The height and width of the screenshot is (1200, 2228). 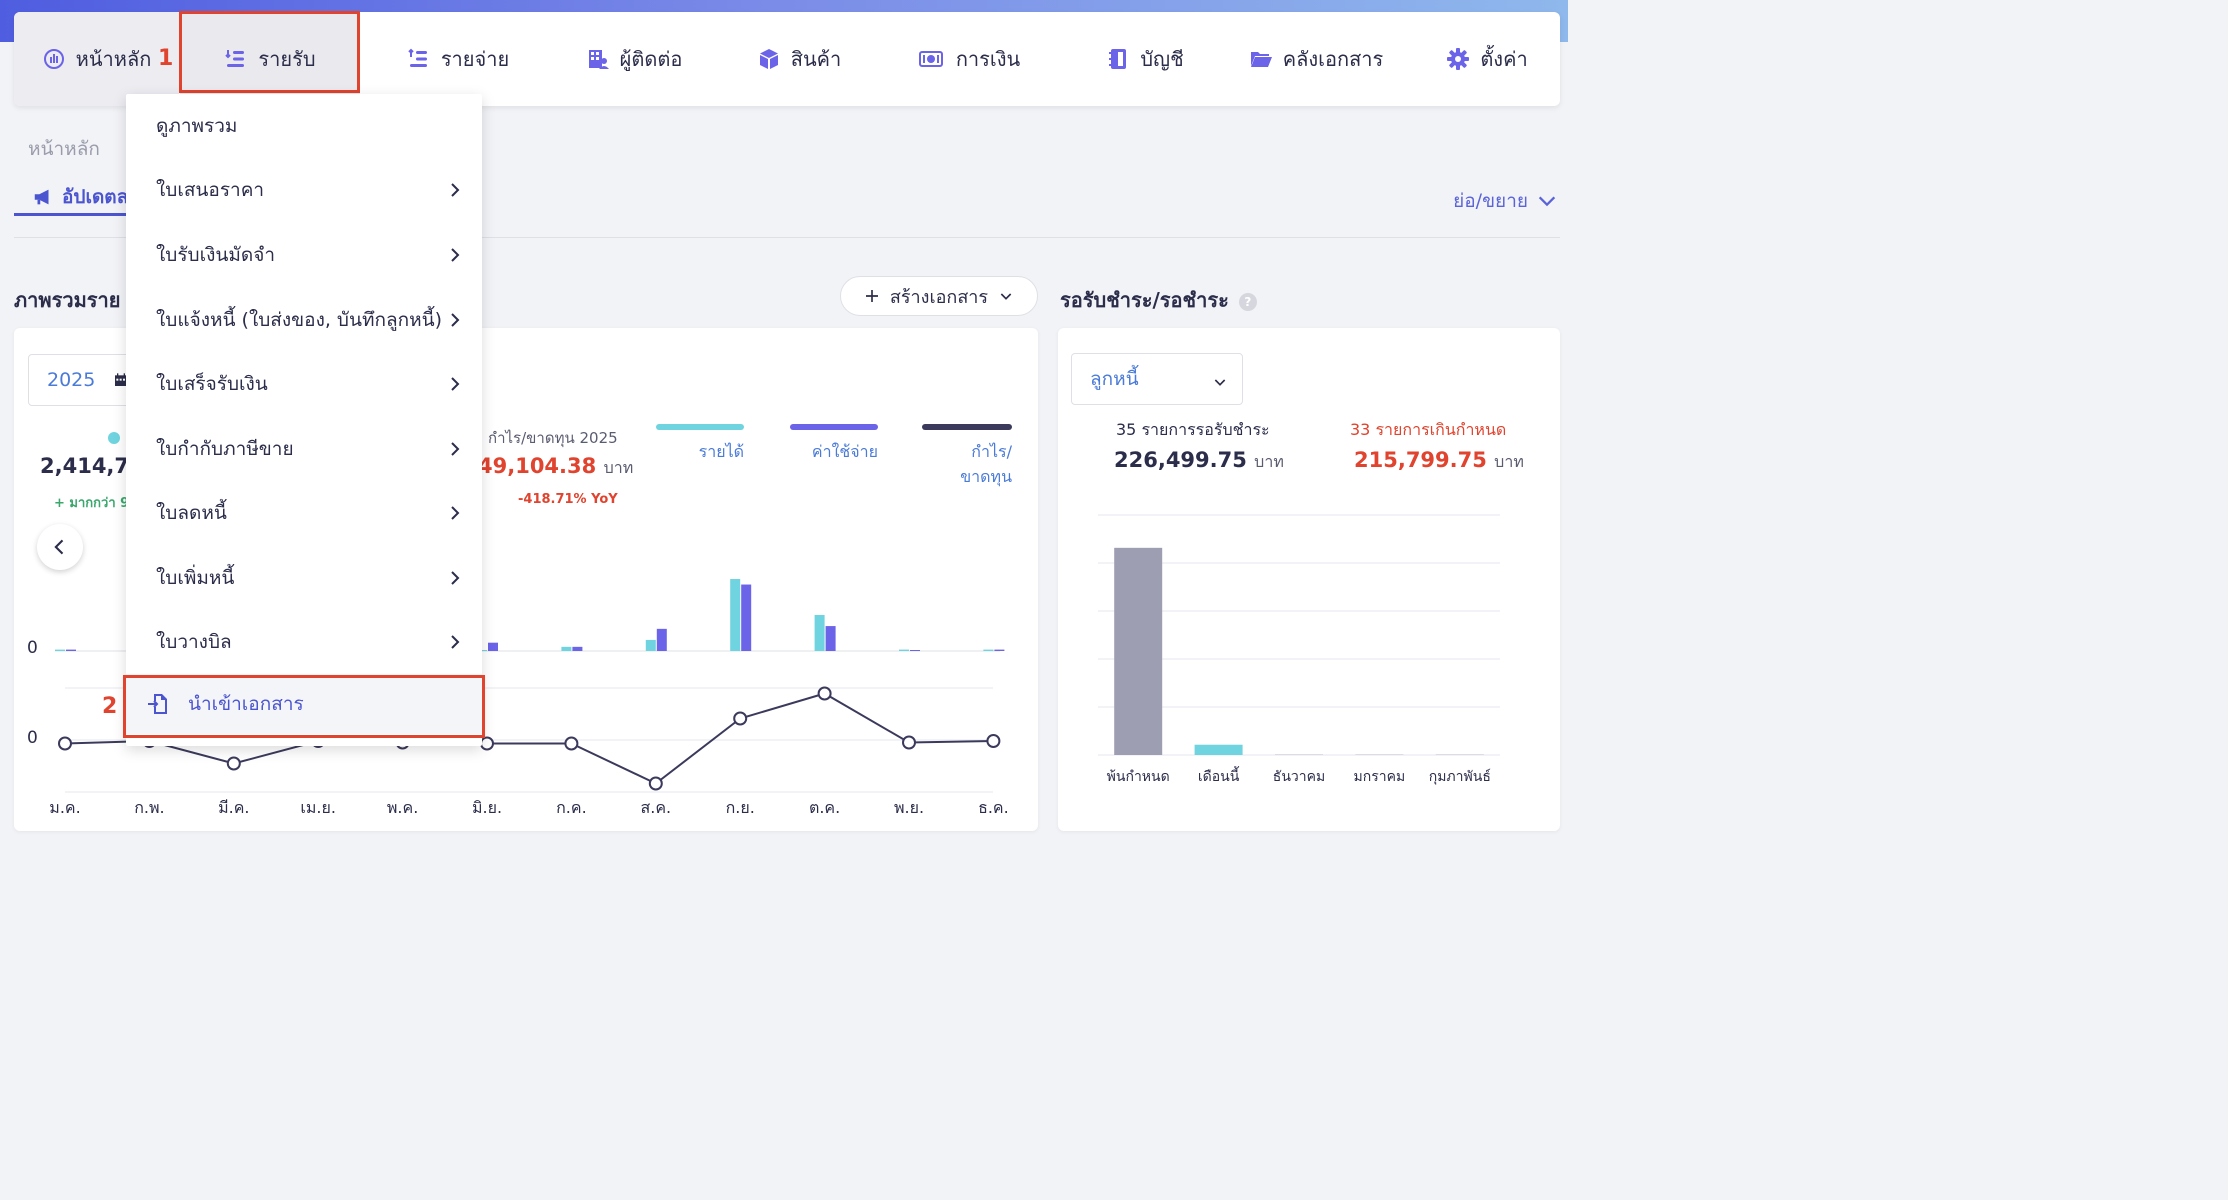 I want to click on receivable-title: รอรับชำระ/รอชำระ?, so click(x=1158, y=300).